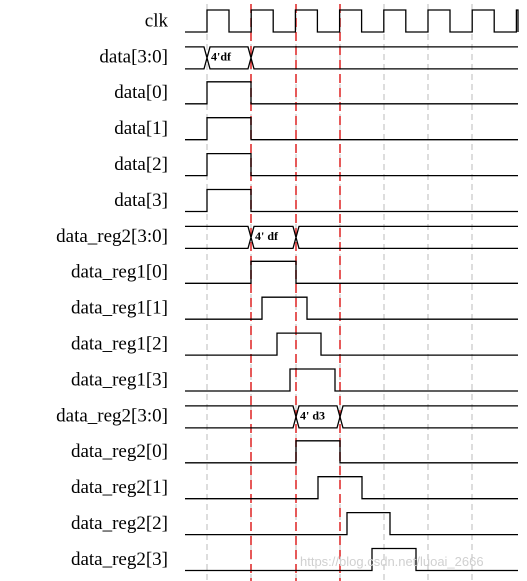  I want to click on signal-label: data[0], so click(141, 92).